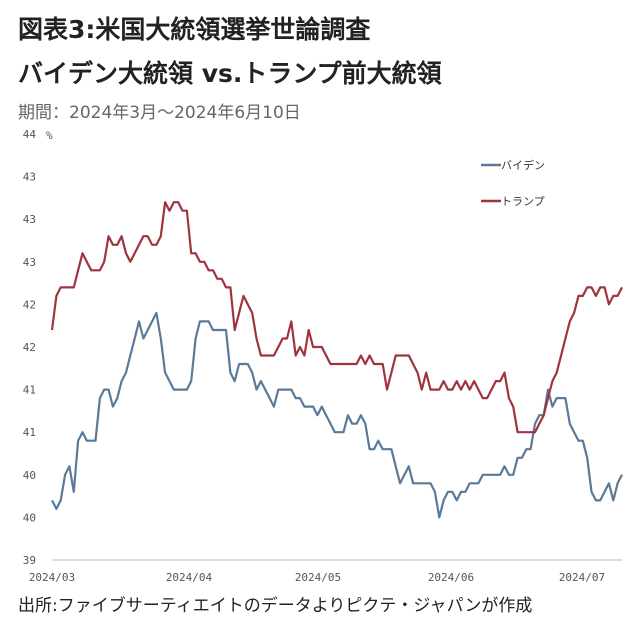  Describe the element at coordinates (194, 29) in the screenshot. I see `chart-title: 図表3:米国大統領選挙世論調査` at that location.